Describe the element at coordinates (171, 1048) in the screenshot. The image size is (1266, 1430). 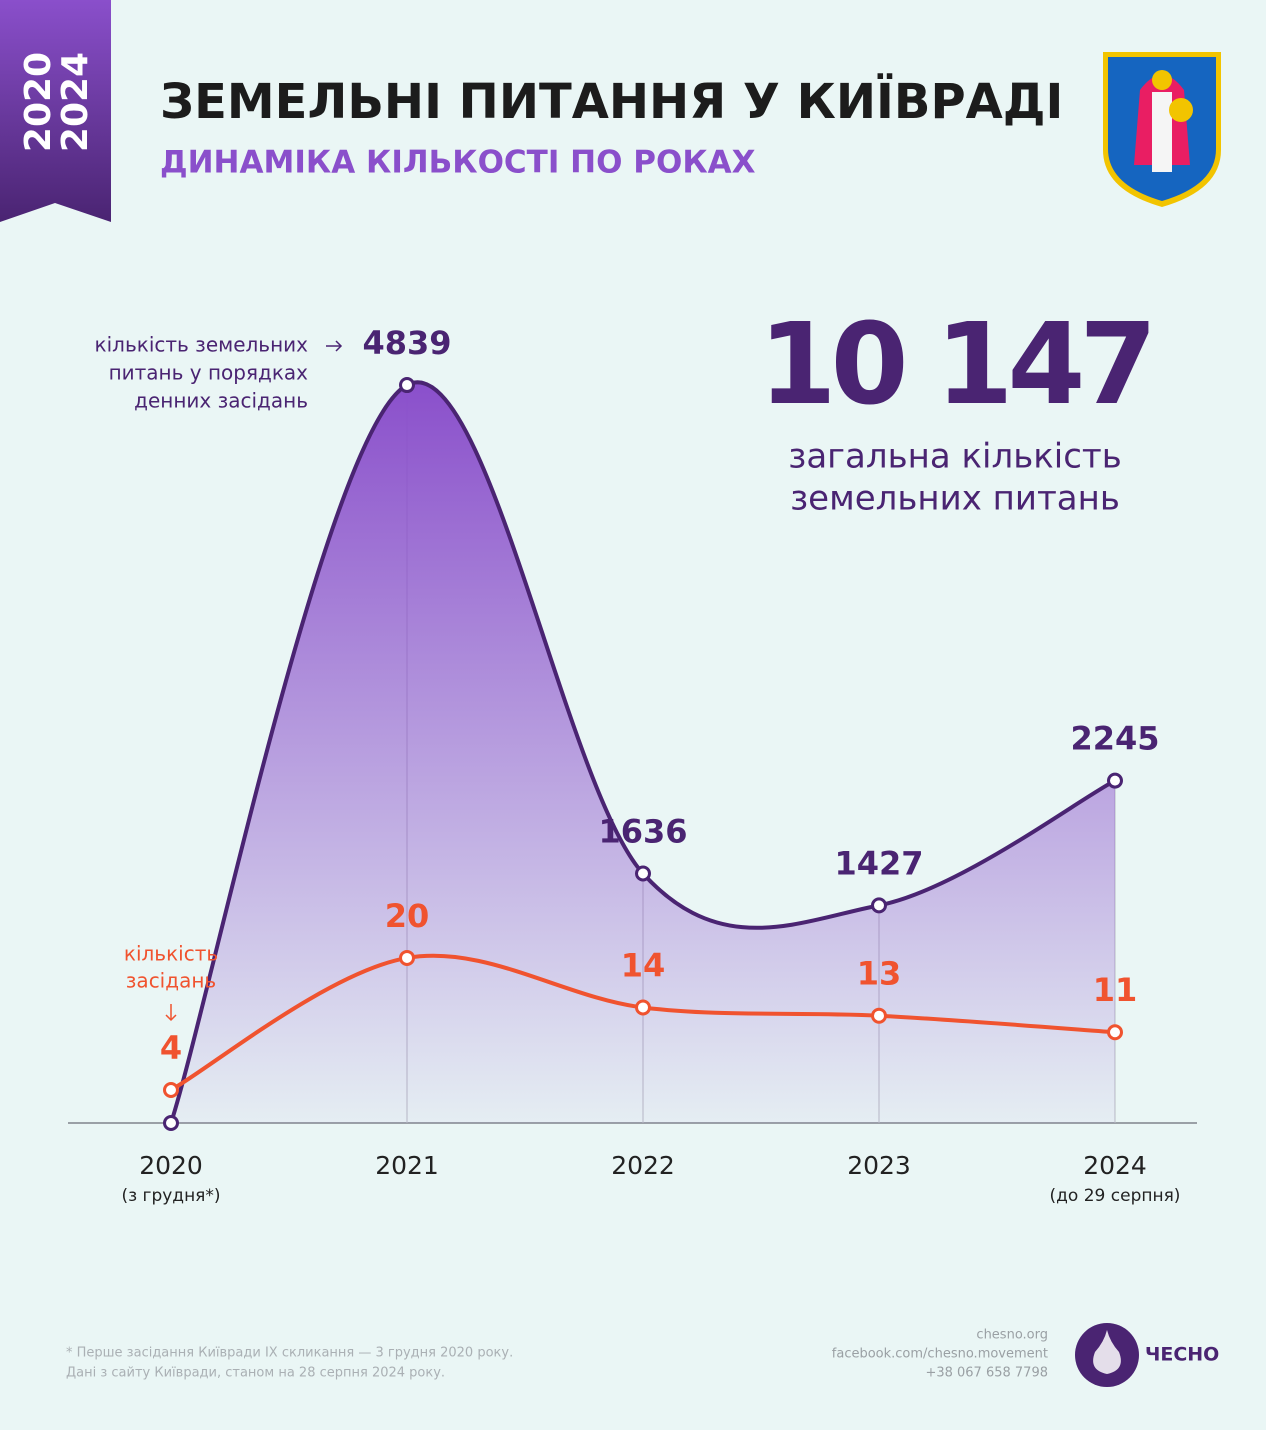
I see `value-label: 4` at that location.